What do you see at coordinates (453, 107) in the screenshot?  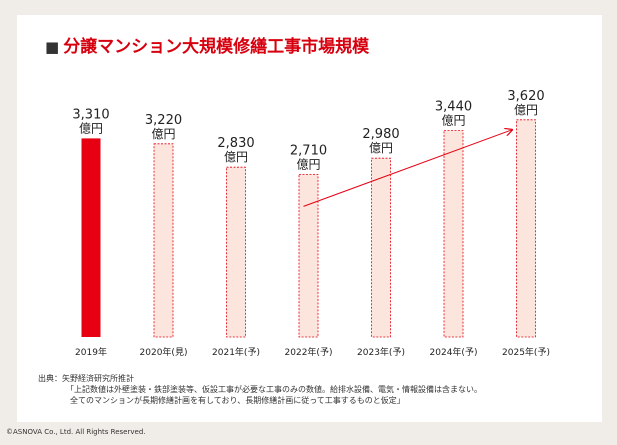 I see `value-label-5: 3,440` at bounding box center [453, 107].